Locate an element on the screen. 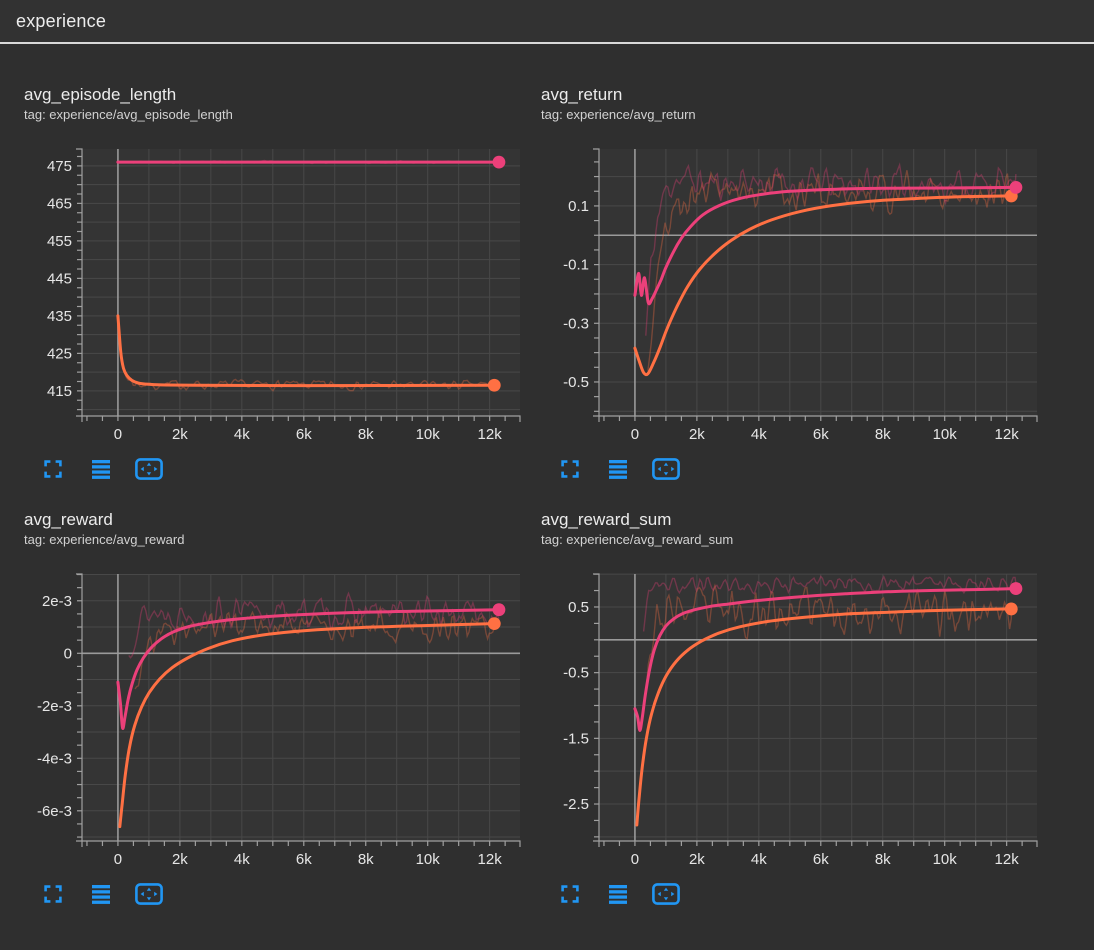 This screenshot has height=950, width=1094. chart-title: avg_episode_length is located at coordinates (100, 94).